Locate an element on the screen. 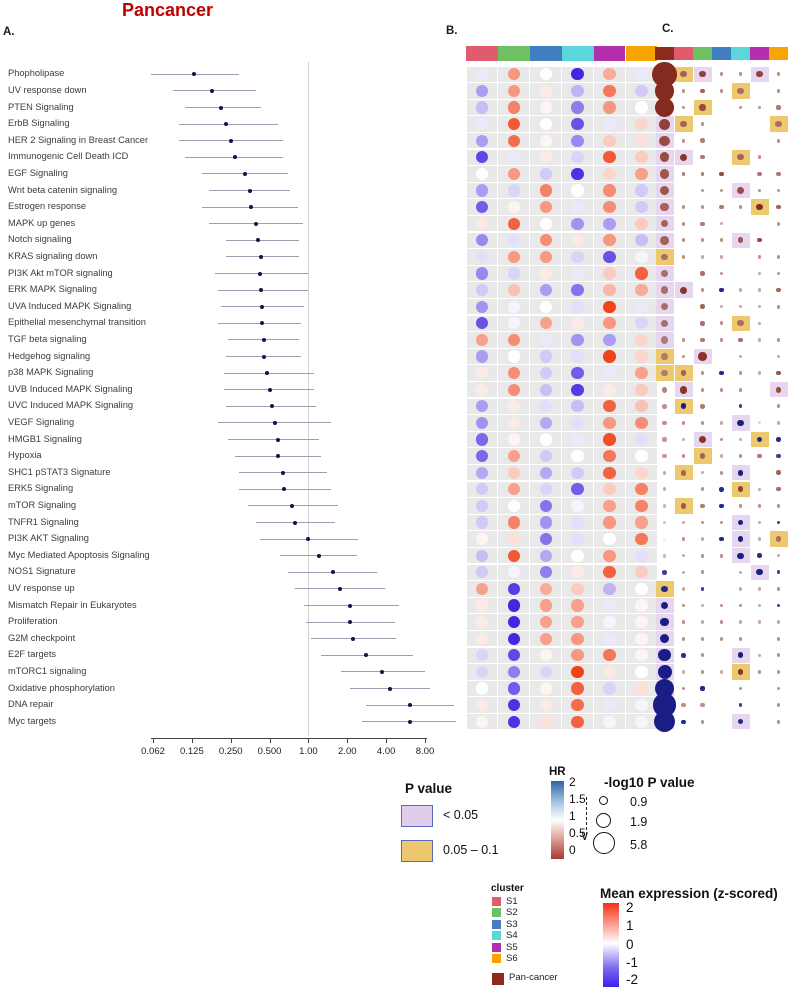 This screenshot has width=791, height=992. cluster-label: S5 is located at coordinates (512, 947).